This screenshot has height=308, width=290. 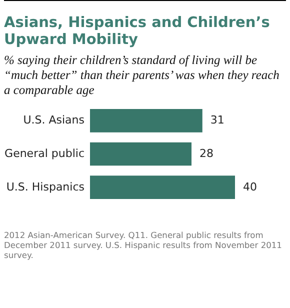 I want to click on data-label: 40, so click(x=250, y=187).